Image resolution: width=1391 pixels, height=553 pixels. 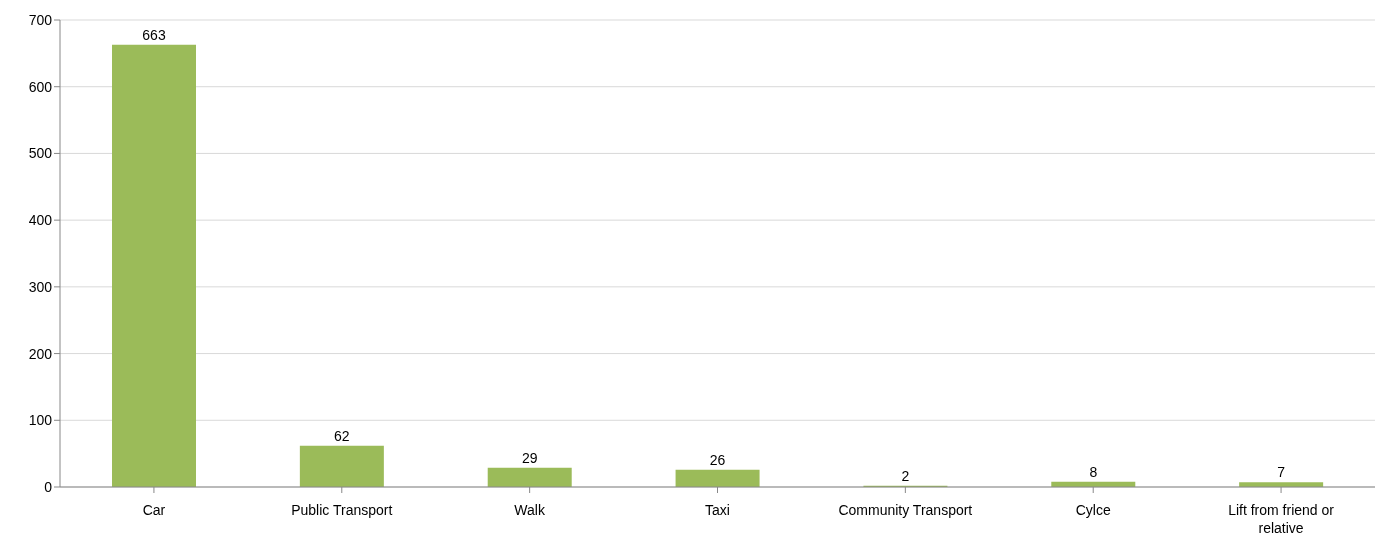 What do you see at coordinates (40, 286) in the screenshot?
I see `y-tick-label: 300` at bounding box center [40, 286].